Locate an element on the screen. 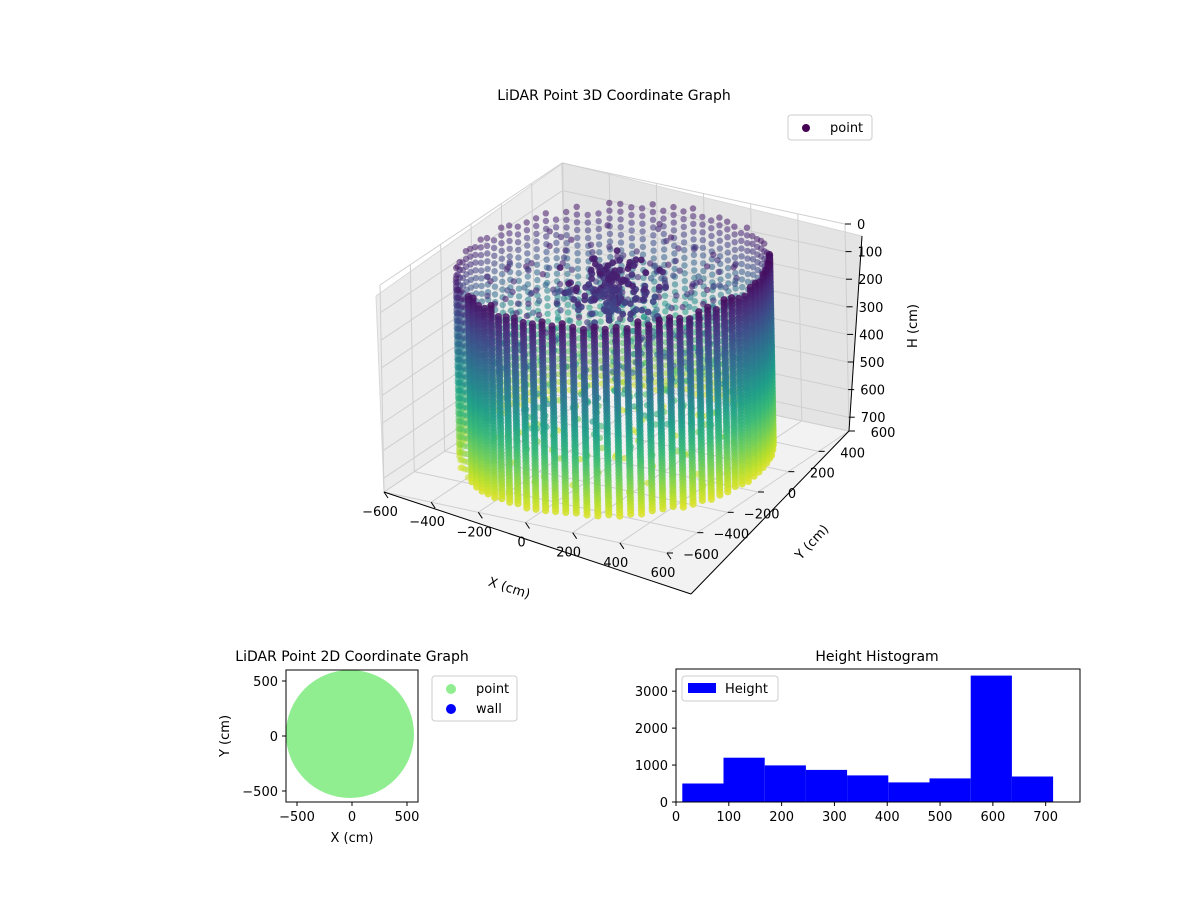 This screenshot has width=1200, height=900. grid-back-y is located at coordinates (412, 368).